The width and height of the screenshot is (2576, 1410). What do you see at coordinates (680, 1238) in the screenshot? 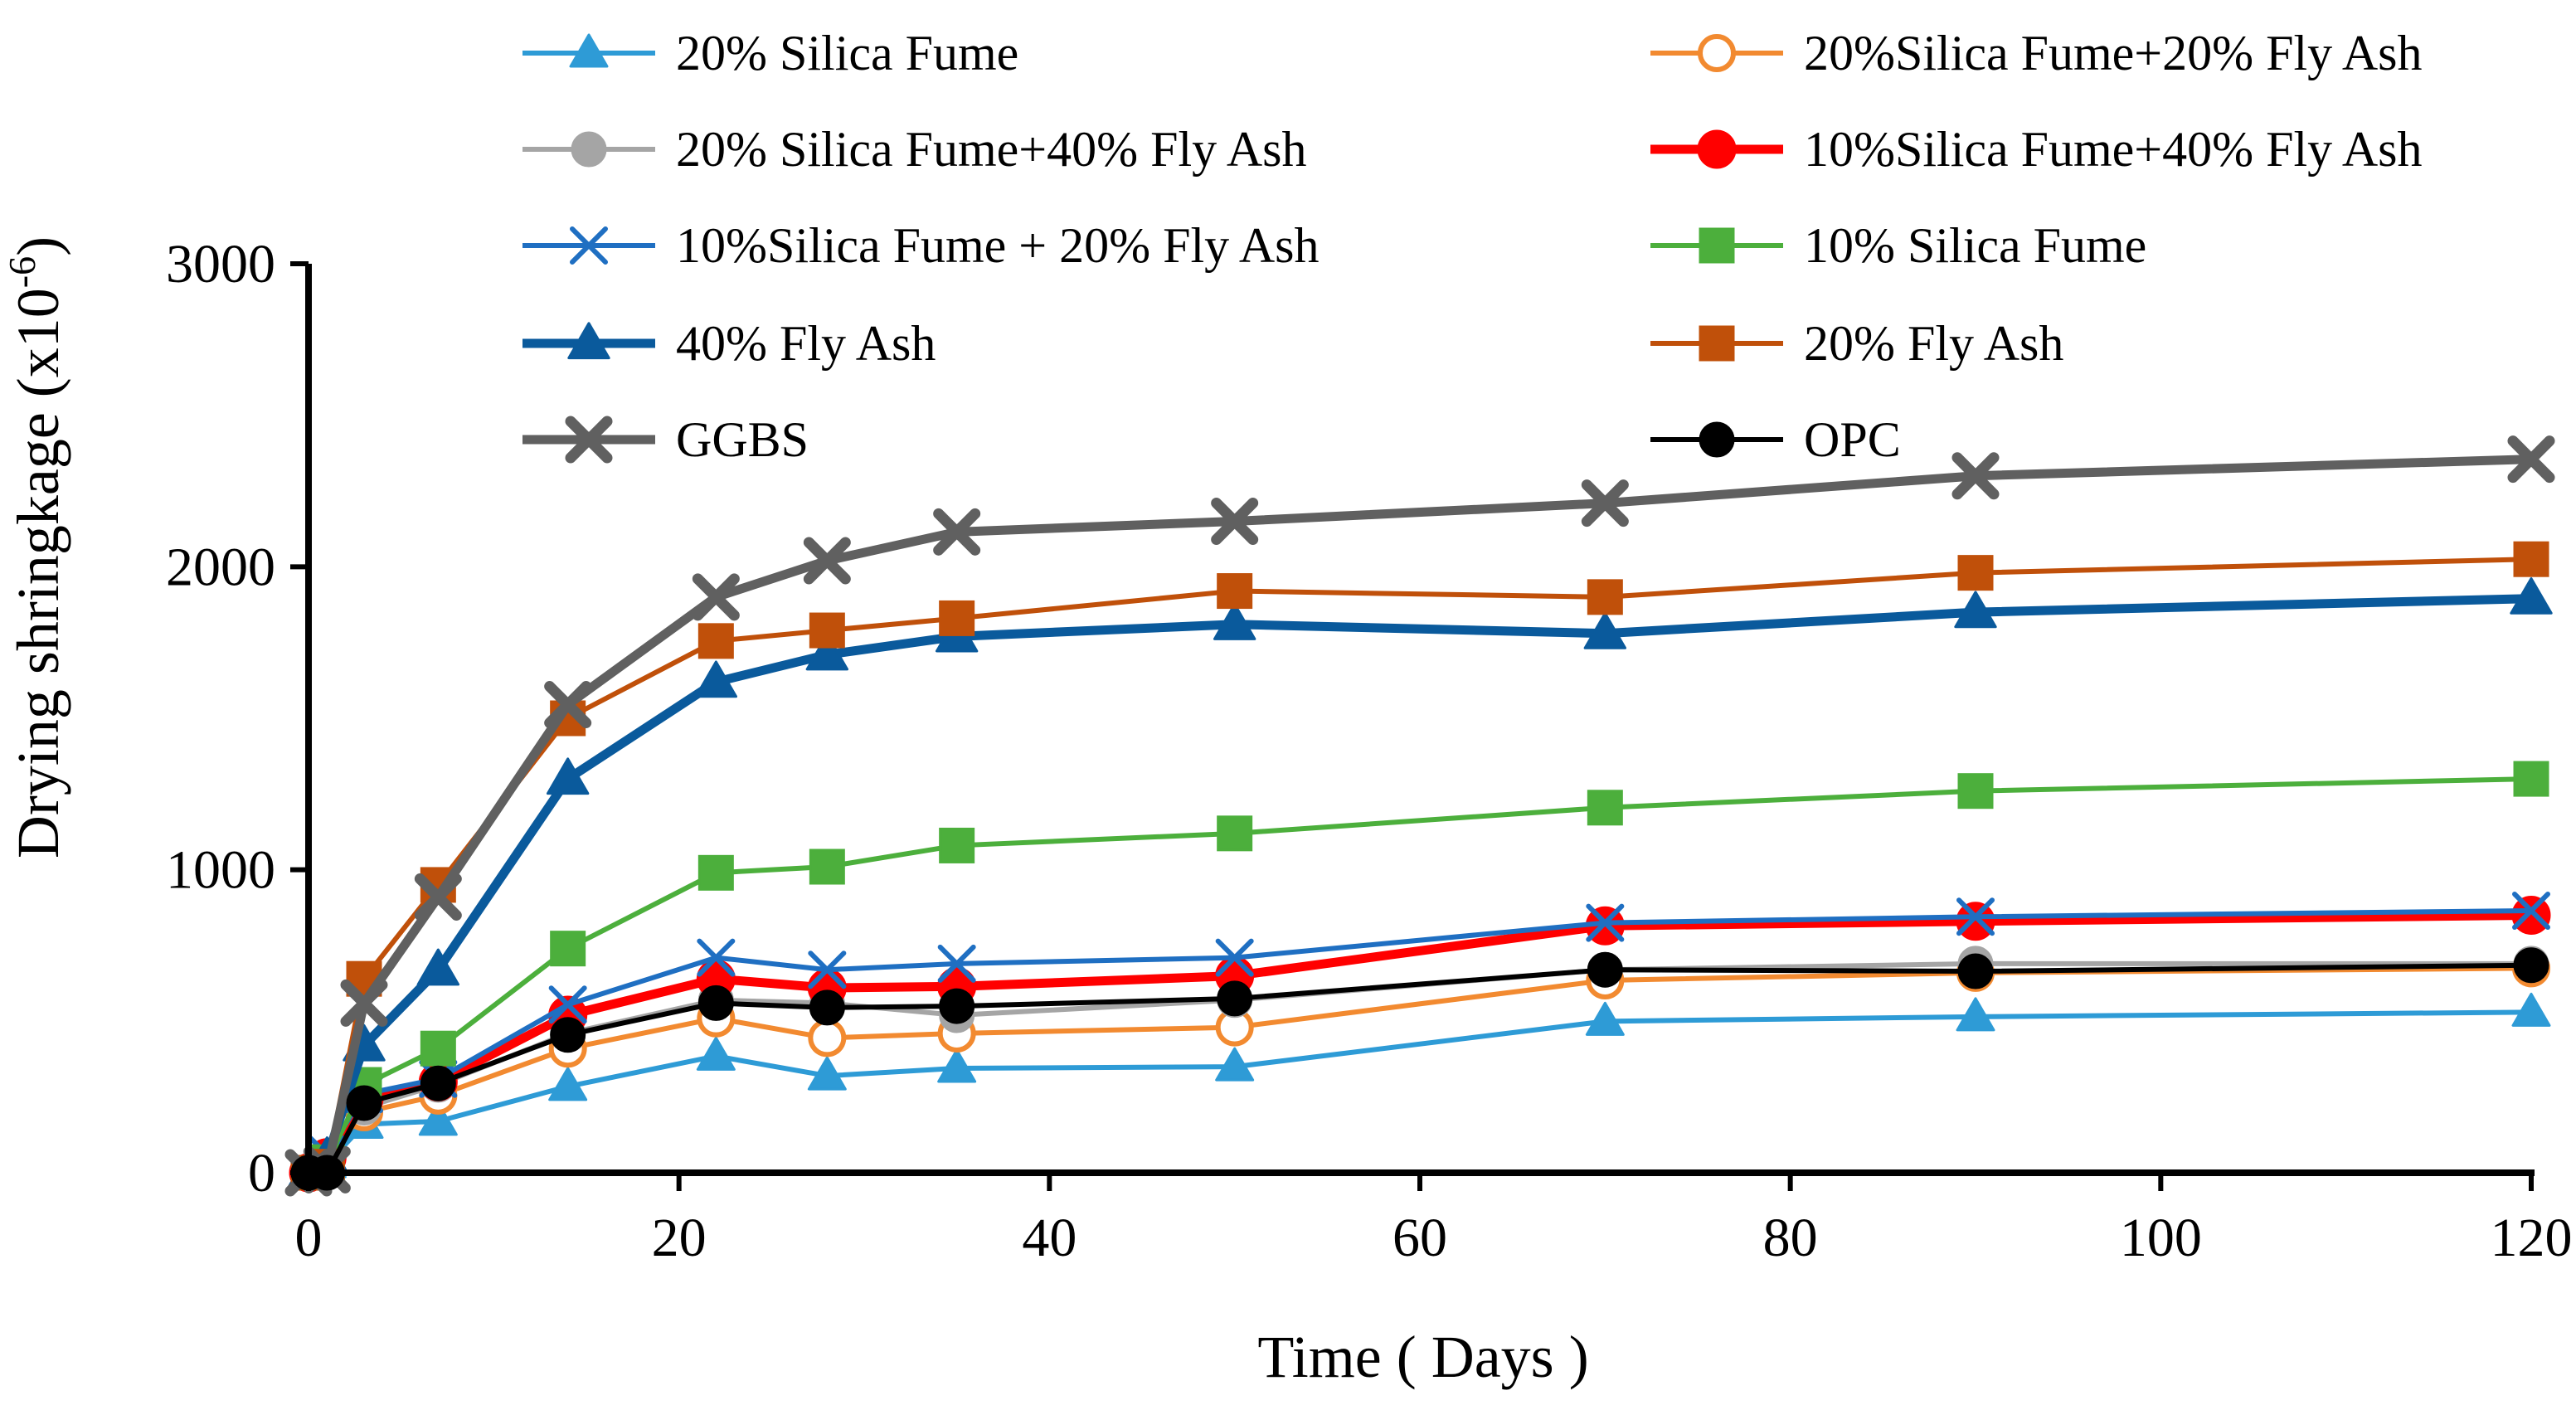
I see `x-tick-label: 20` at bounding box center [680, 1238].